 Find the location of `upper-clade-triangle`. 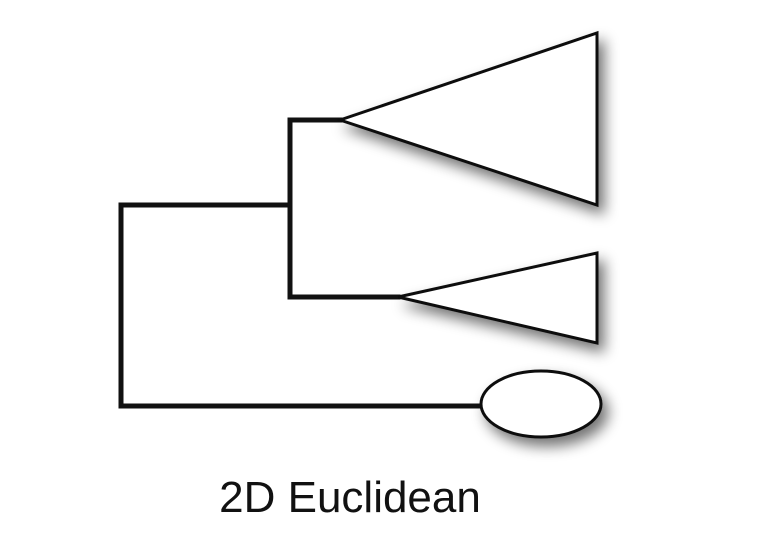

upper-clade-triangle is located at coordinates (467, 119).